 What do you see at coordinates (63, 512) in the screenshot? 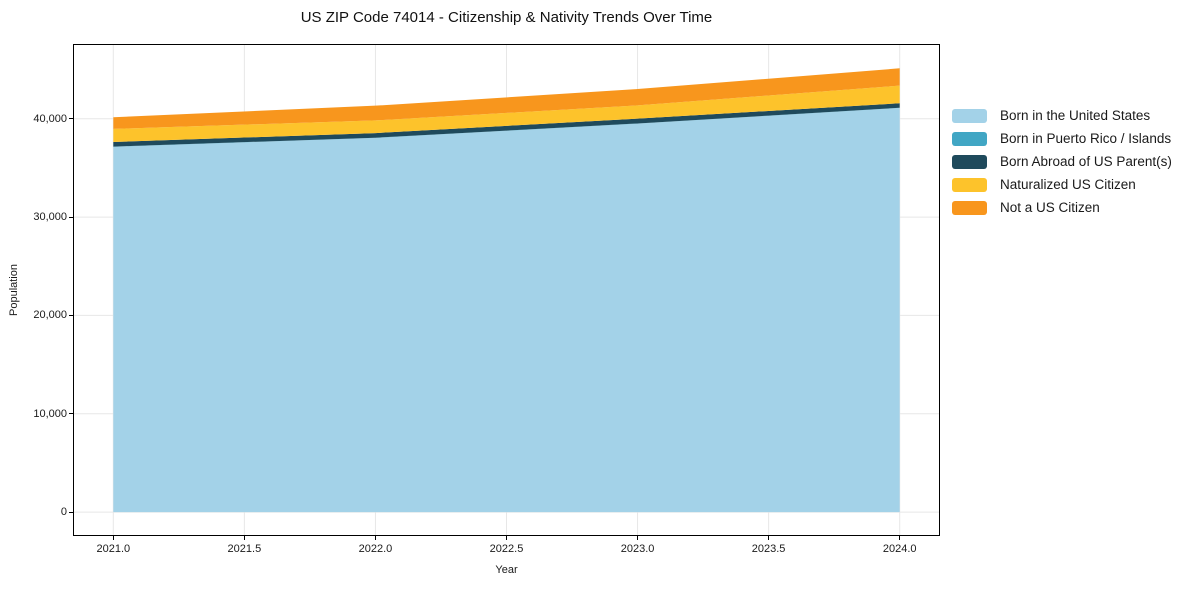
I see `y-tick-label: 0` at bounding box center [63, 512].